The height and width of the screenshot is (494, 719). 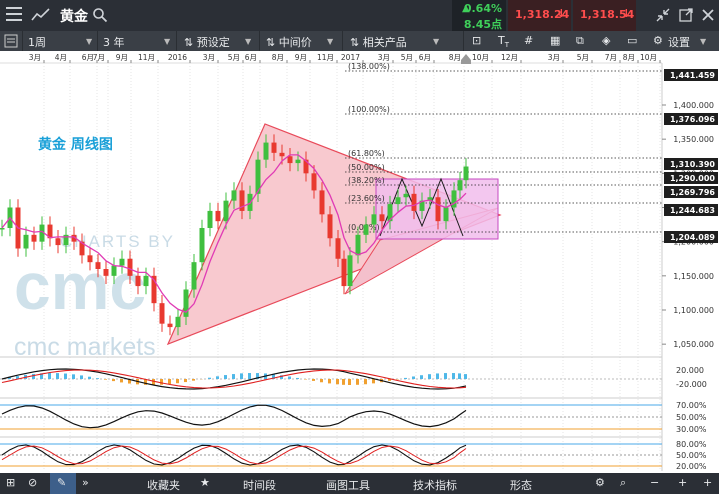 What do you see at coordinates (679, 42) in the screenshot?
I see `settings-button: 设置` at bounding box center [679, 42].